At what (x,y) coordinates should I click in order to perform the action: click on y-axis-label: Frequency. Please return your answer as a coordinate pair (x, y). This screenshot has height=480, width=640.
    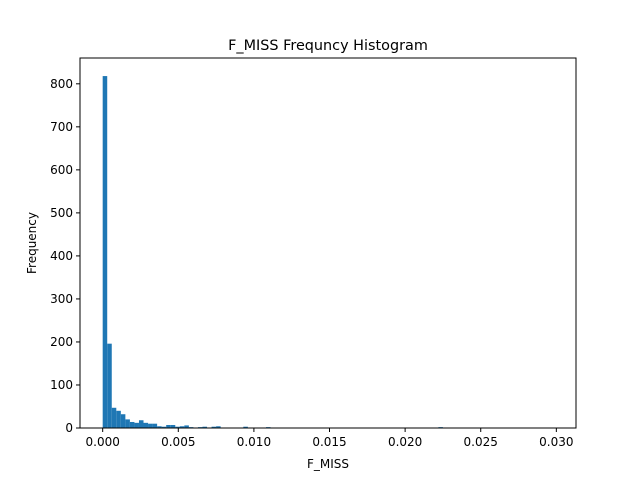
    Looking at the image, I should click on (32, 243).